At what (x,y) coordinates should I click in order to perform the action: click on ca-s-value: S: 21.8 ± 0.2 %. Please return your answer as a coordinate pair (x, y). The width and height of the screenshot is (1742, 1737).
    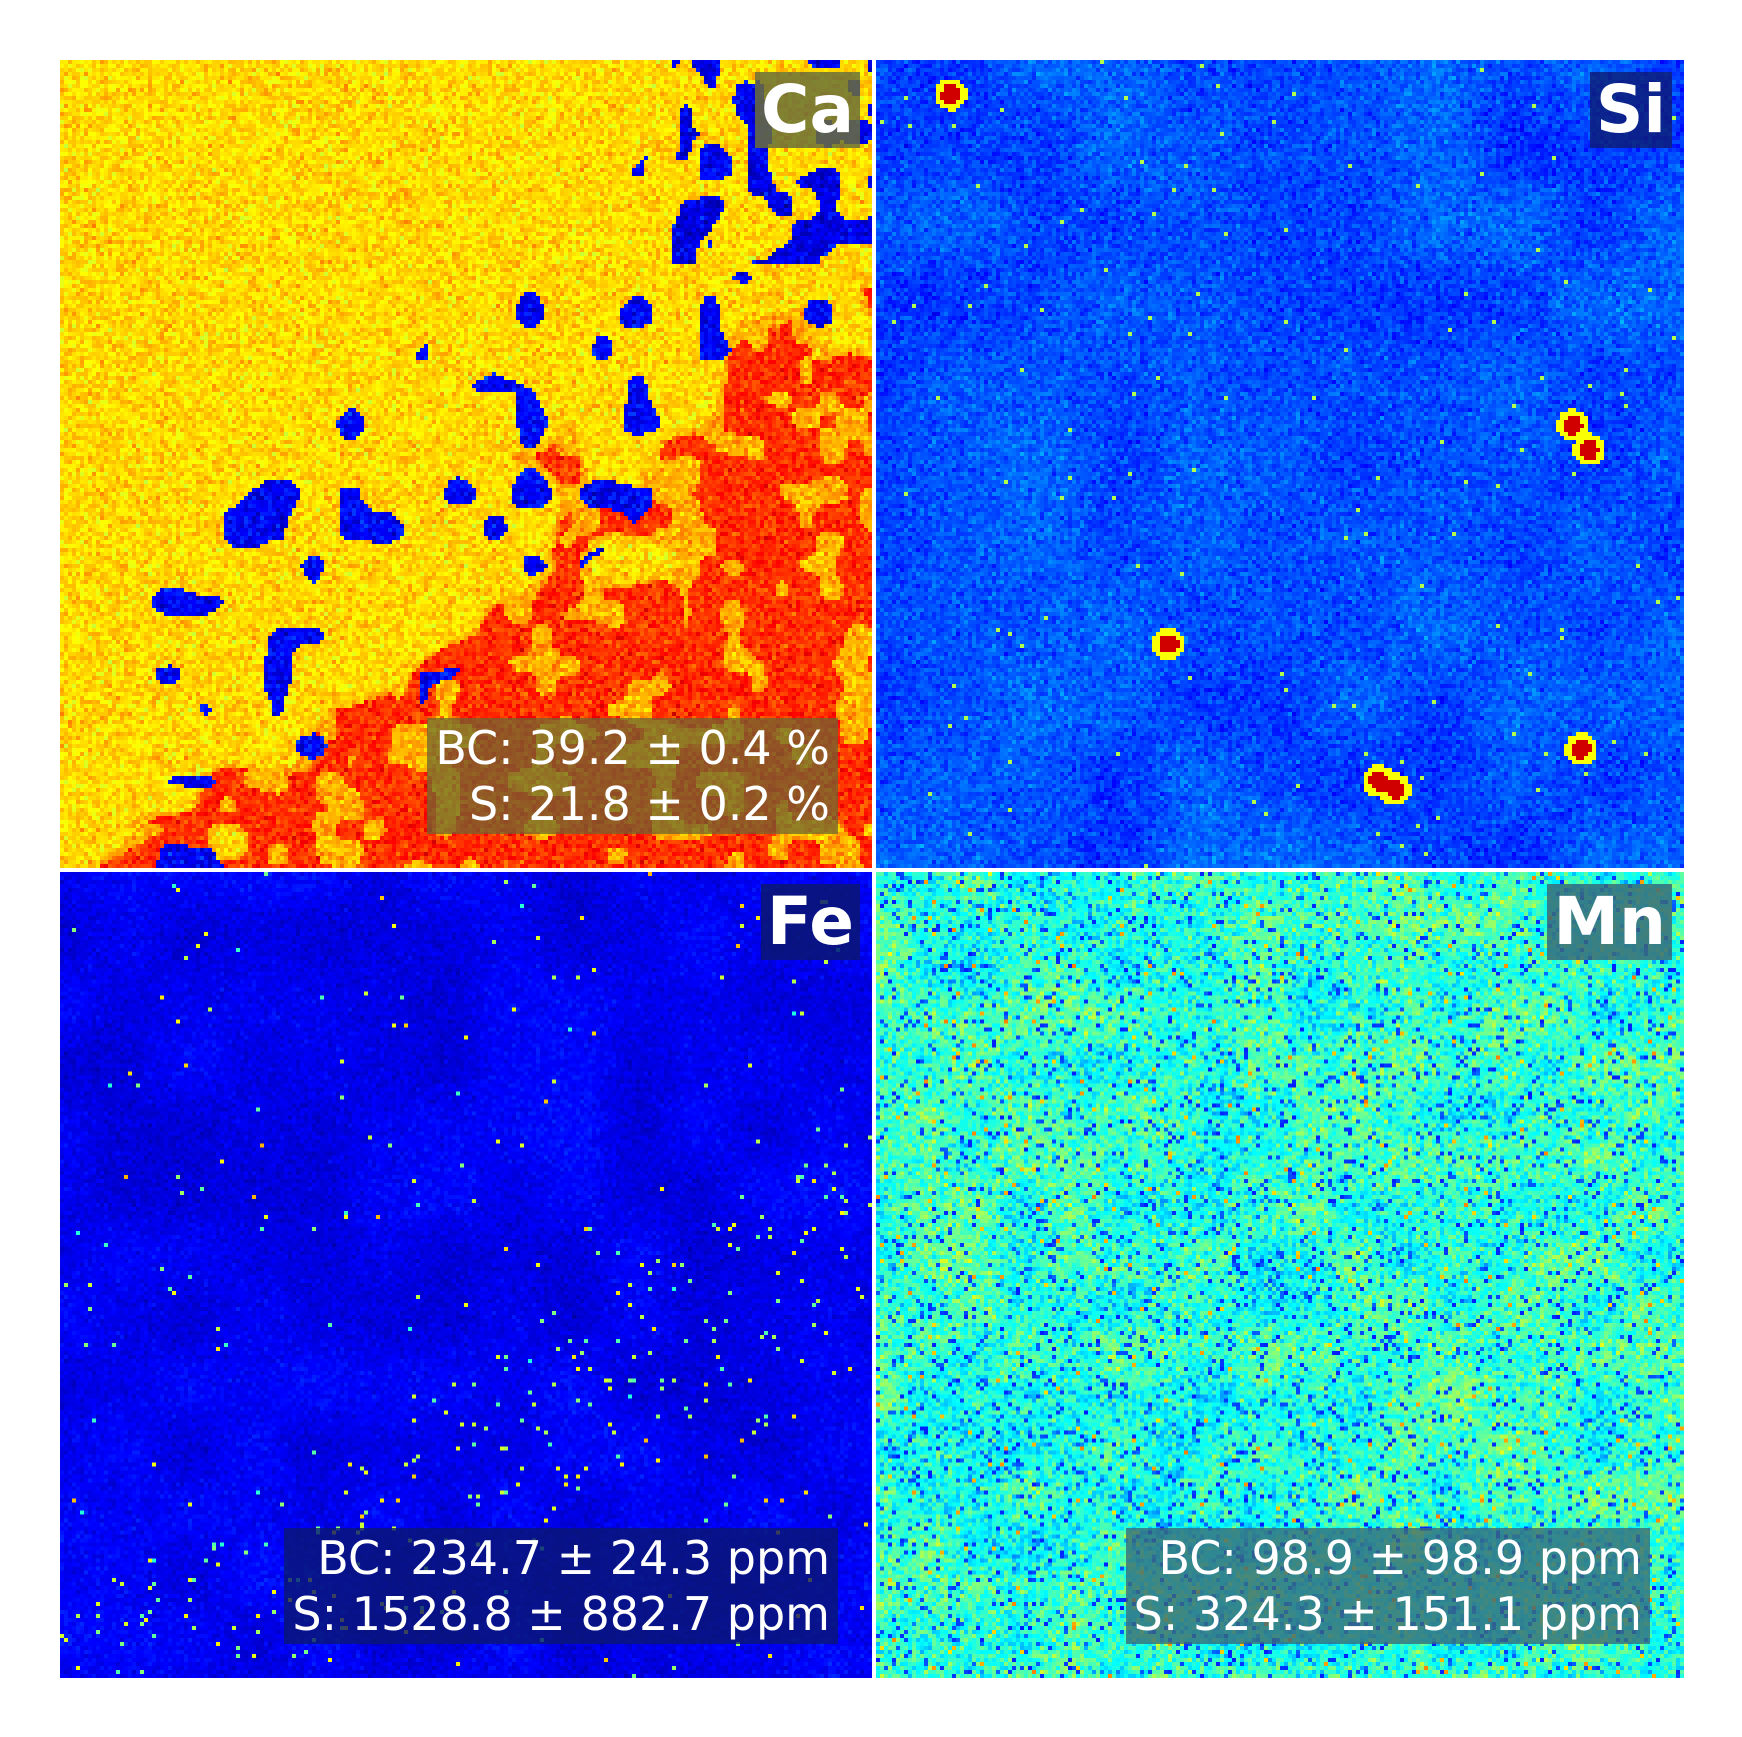
    Looking at the image, I should click on (649, 804).